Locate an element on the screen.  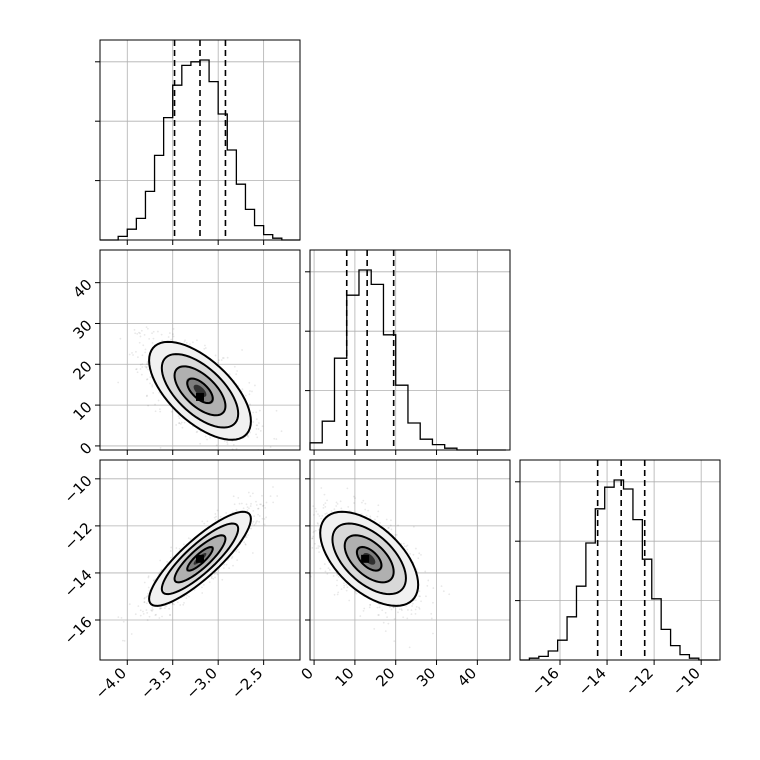
y-tick-label: 30 is located at coordinates (82, 329).